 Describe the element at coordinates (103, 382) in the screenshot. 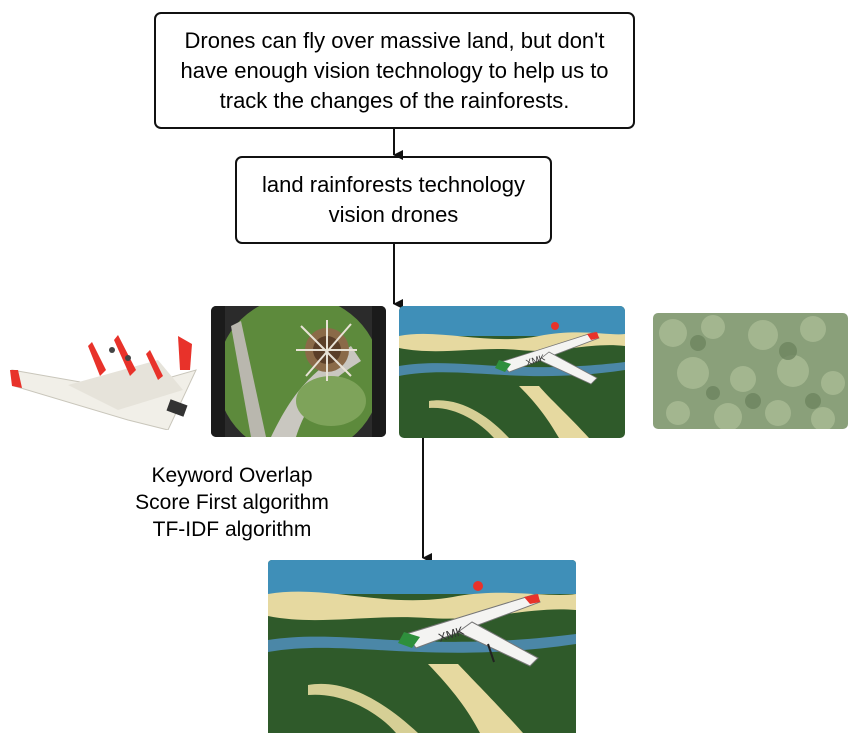

I see `candidate-image-flying-wing-drone` at that location.